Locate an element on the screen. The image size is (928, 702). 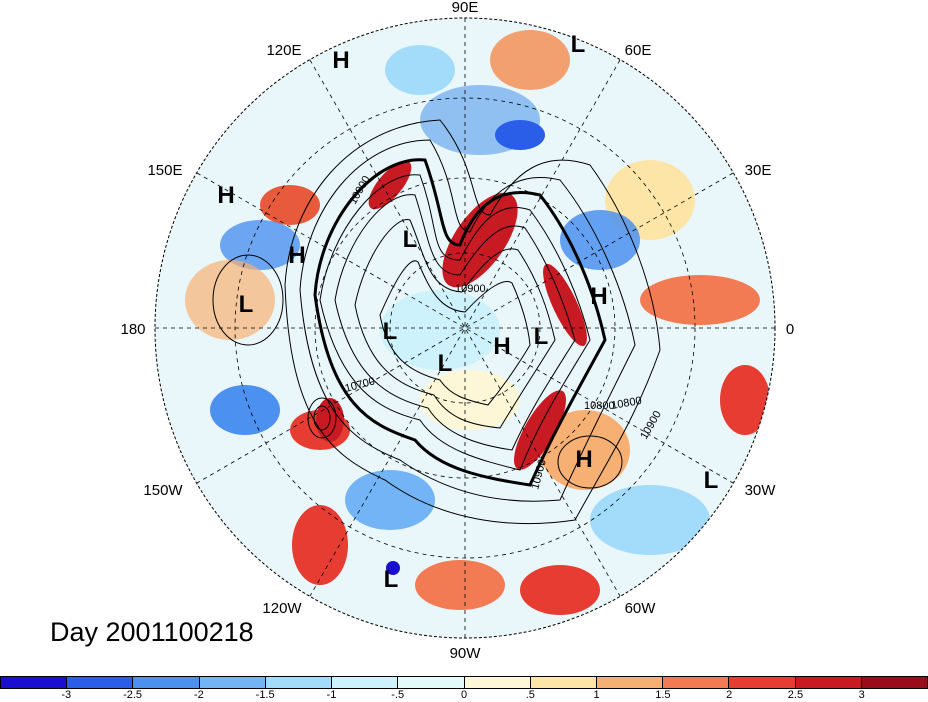
colorbar-labels: -3 -2.5 -2 -1.5 -1 -.5 0 .5 1 1.5 2 2.5 3 is located at coordinates (464, 695).